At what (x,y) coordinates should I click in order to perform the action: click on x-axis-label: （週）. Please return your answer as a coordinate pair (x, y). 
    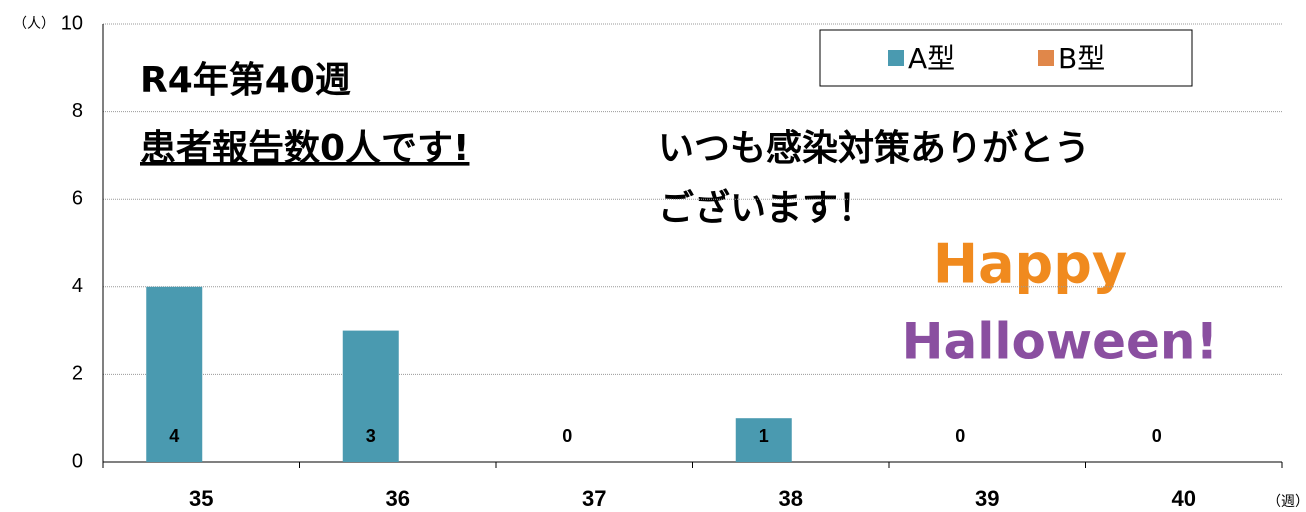
    Looking at the image, I should click on (1286, 502).